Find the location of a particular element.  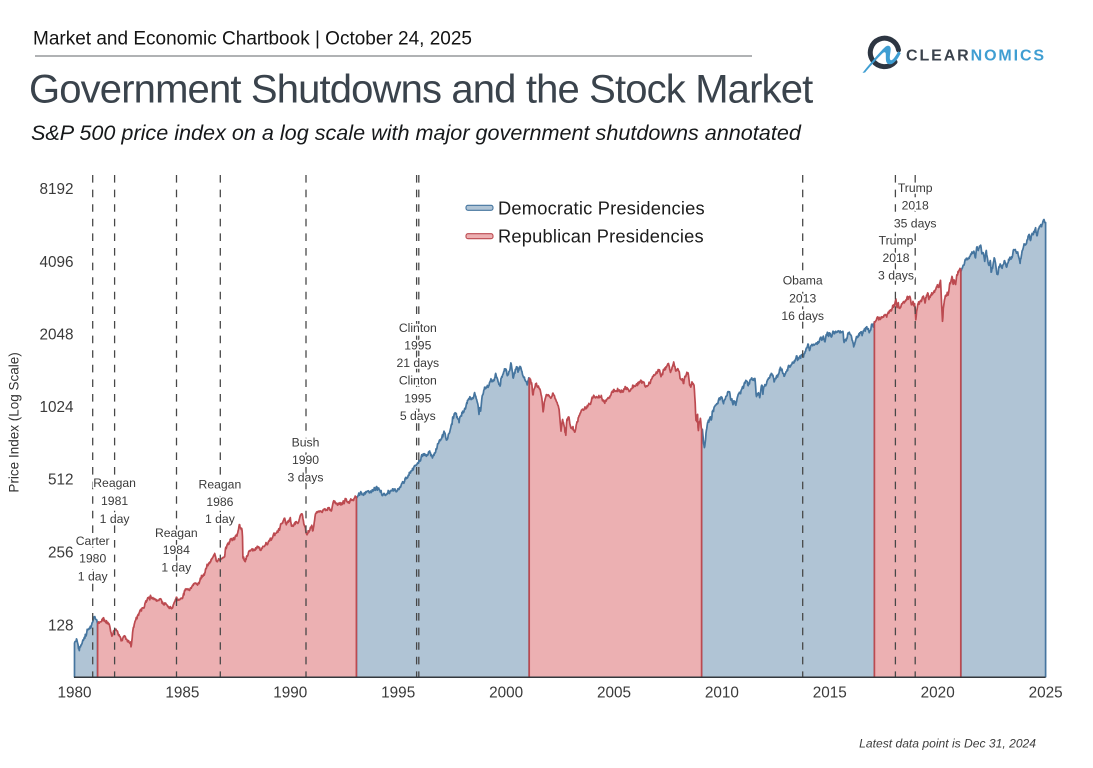

svg-text: Bush is located at coordinates (306, 442).